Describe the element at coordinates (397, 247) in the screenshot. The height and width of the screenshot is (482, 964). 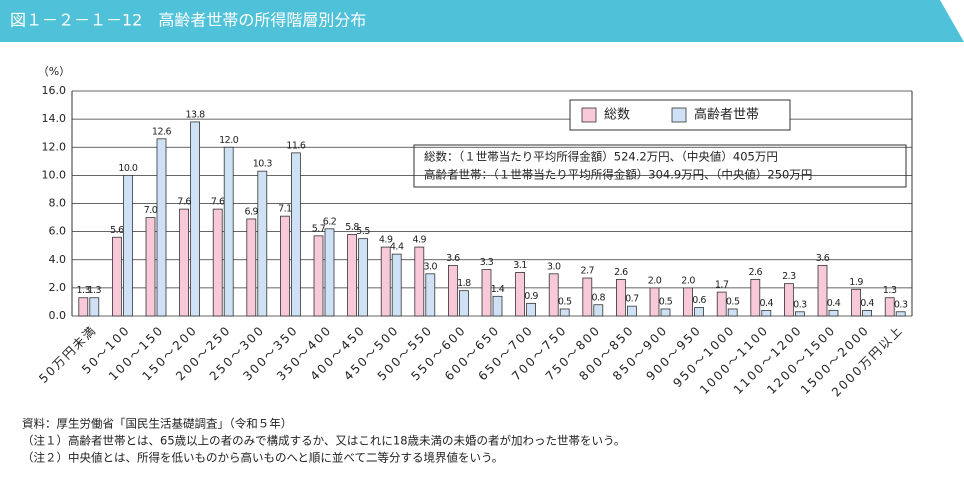
I see `value-label: 4.4` at that location.